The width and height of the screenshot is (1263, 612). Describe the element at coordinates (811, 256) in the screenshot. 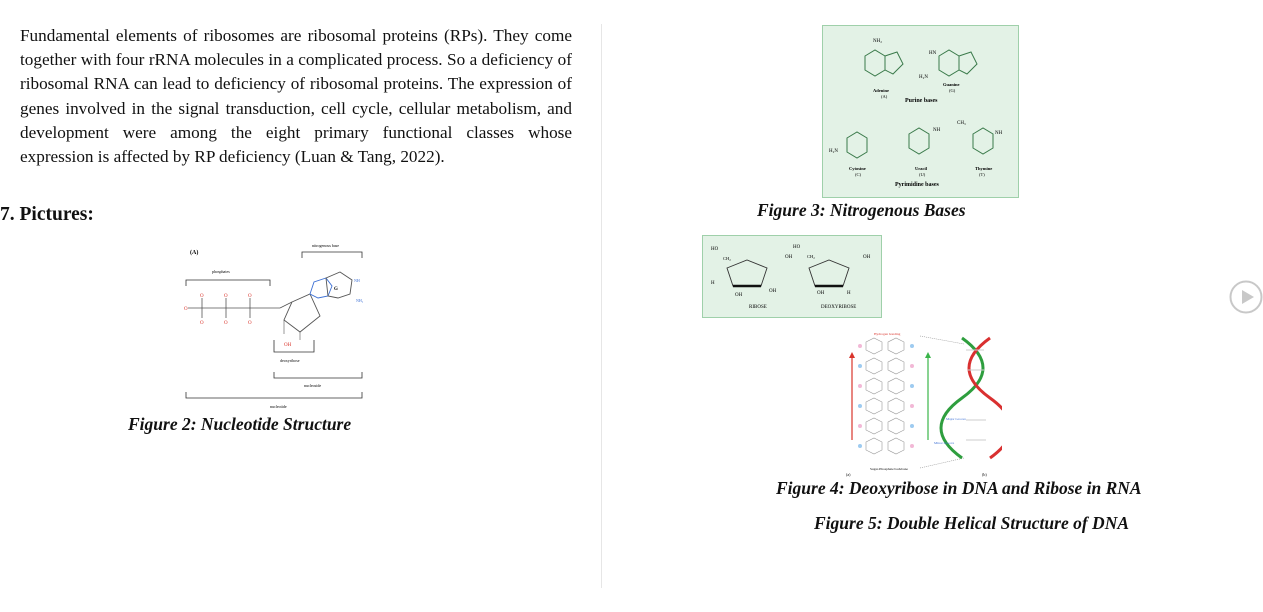

I see `deoxyribose-ch2: CH₂` at that location.